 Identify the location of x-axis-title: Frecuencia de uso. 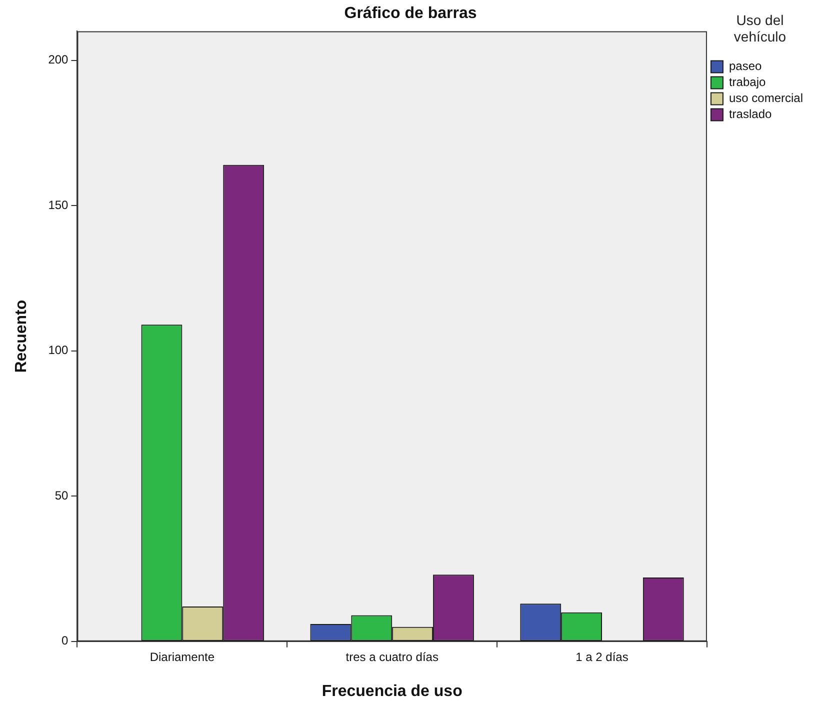
(392, 691).